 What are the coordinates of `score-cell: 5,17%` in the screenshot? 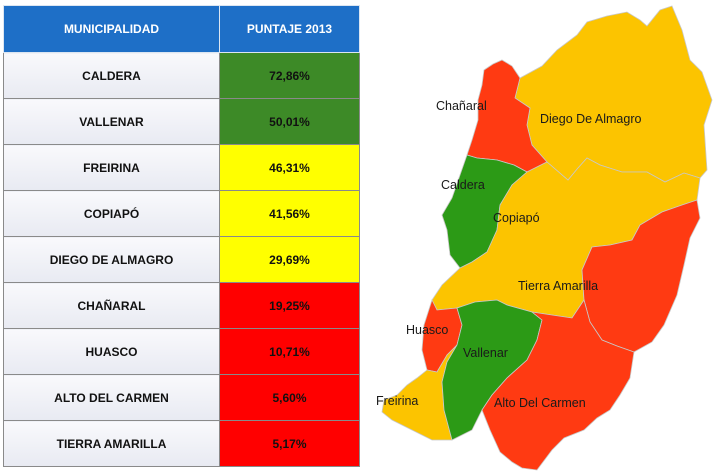 It's located at (289, 443).